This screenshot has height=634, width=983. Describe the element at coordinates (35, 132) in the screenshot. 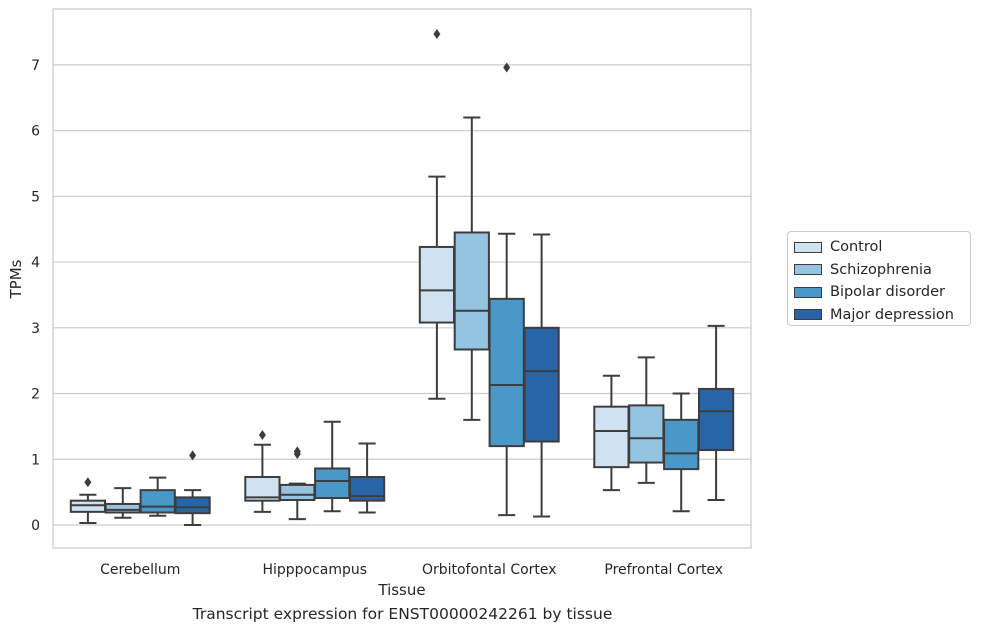

I see `y-tick-label: 6` at that location.